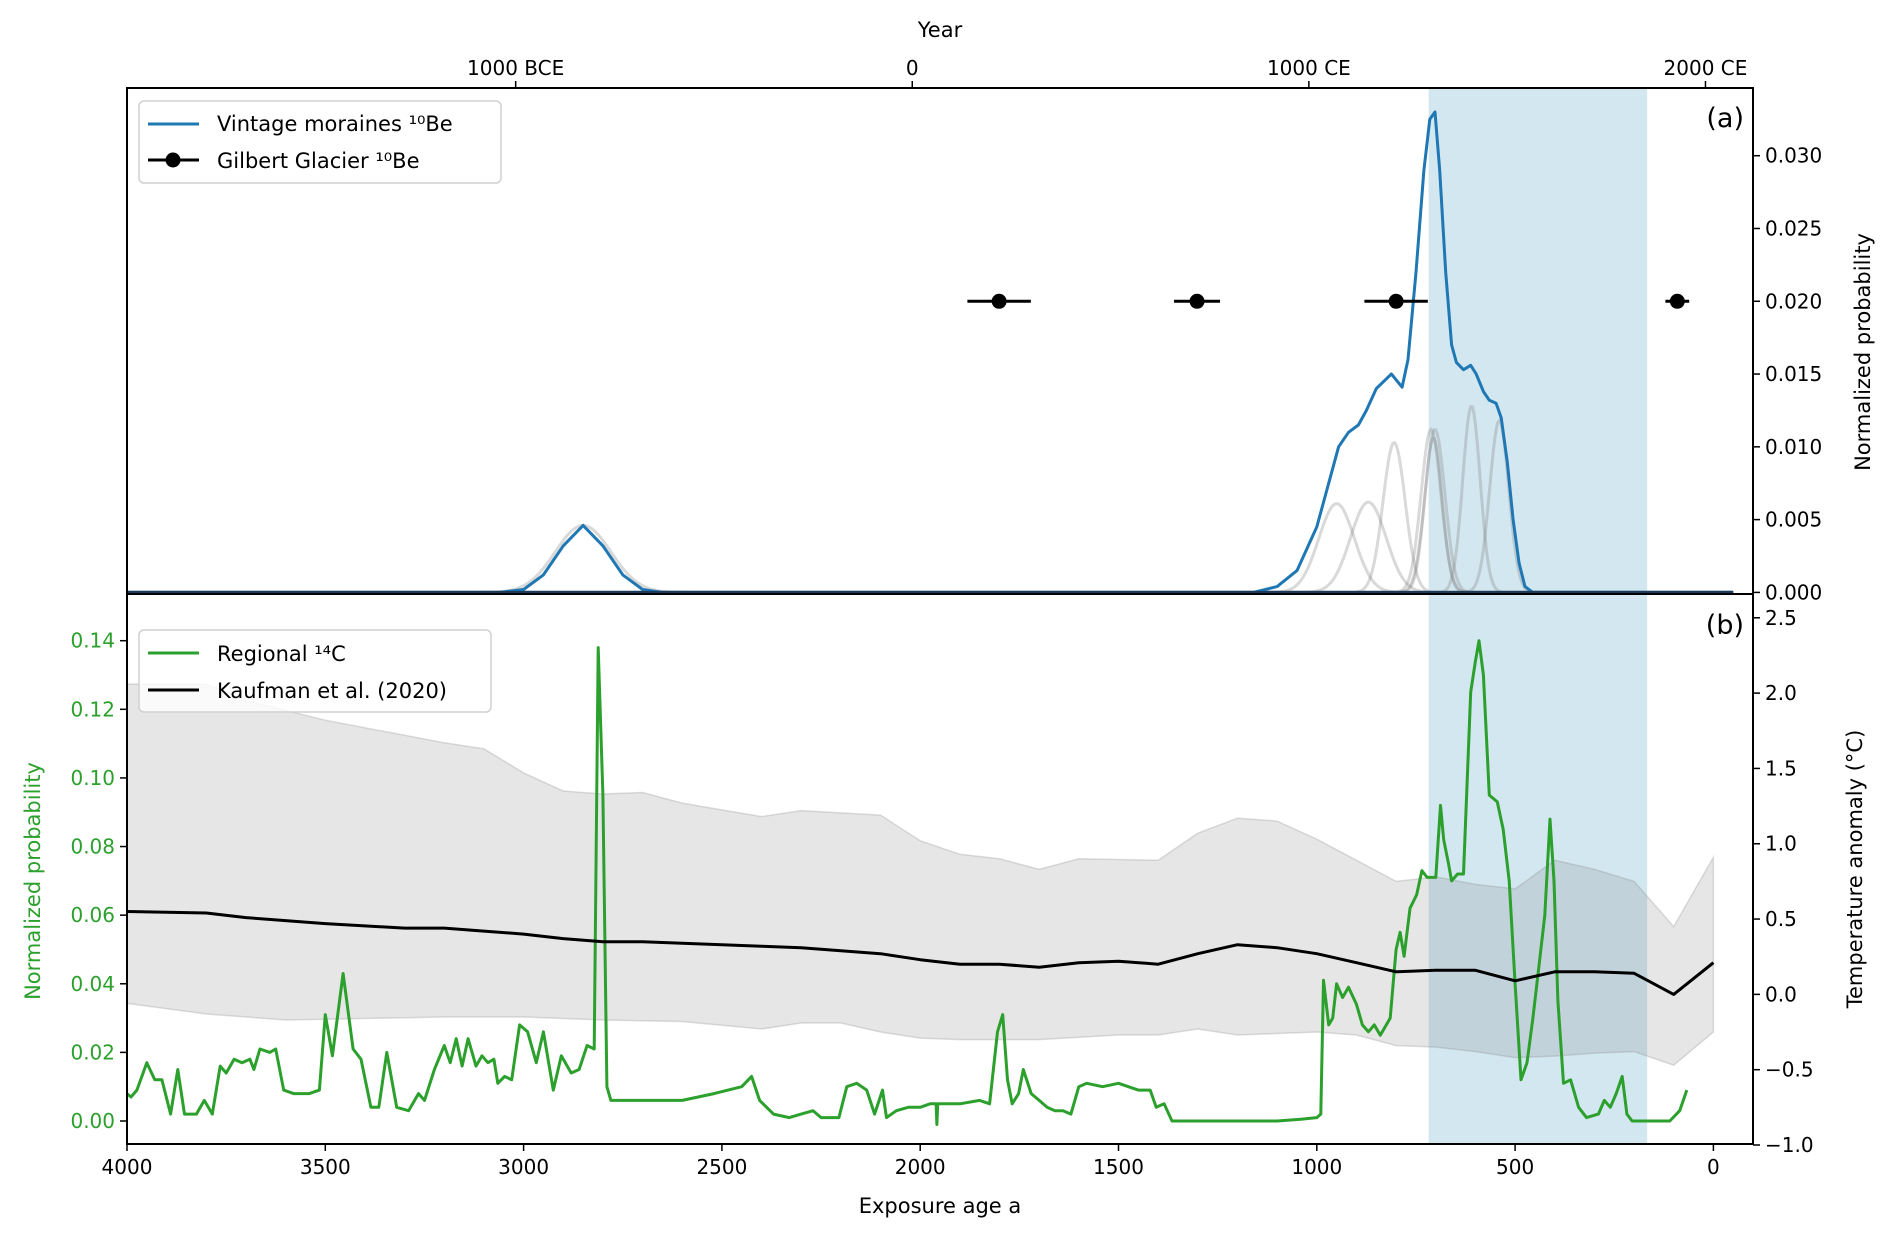 This screenshot has width=1892, height=1239. What do you see at coordinates (127, 1167) in the screenshot?
I see `x-axis-tick-label: 4000` at bounding box center [127, 1167].